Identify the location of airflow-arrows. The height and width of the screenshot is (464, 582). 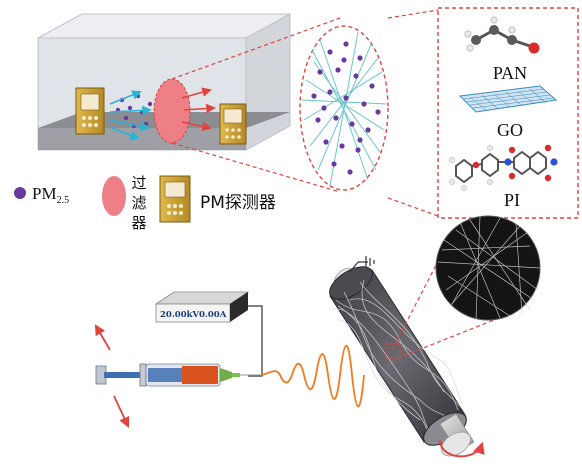
(130, 115).